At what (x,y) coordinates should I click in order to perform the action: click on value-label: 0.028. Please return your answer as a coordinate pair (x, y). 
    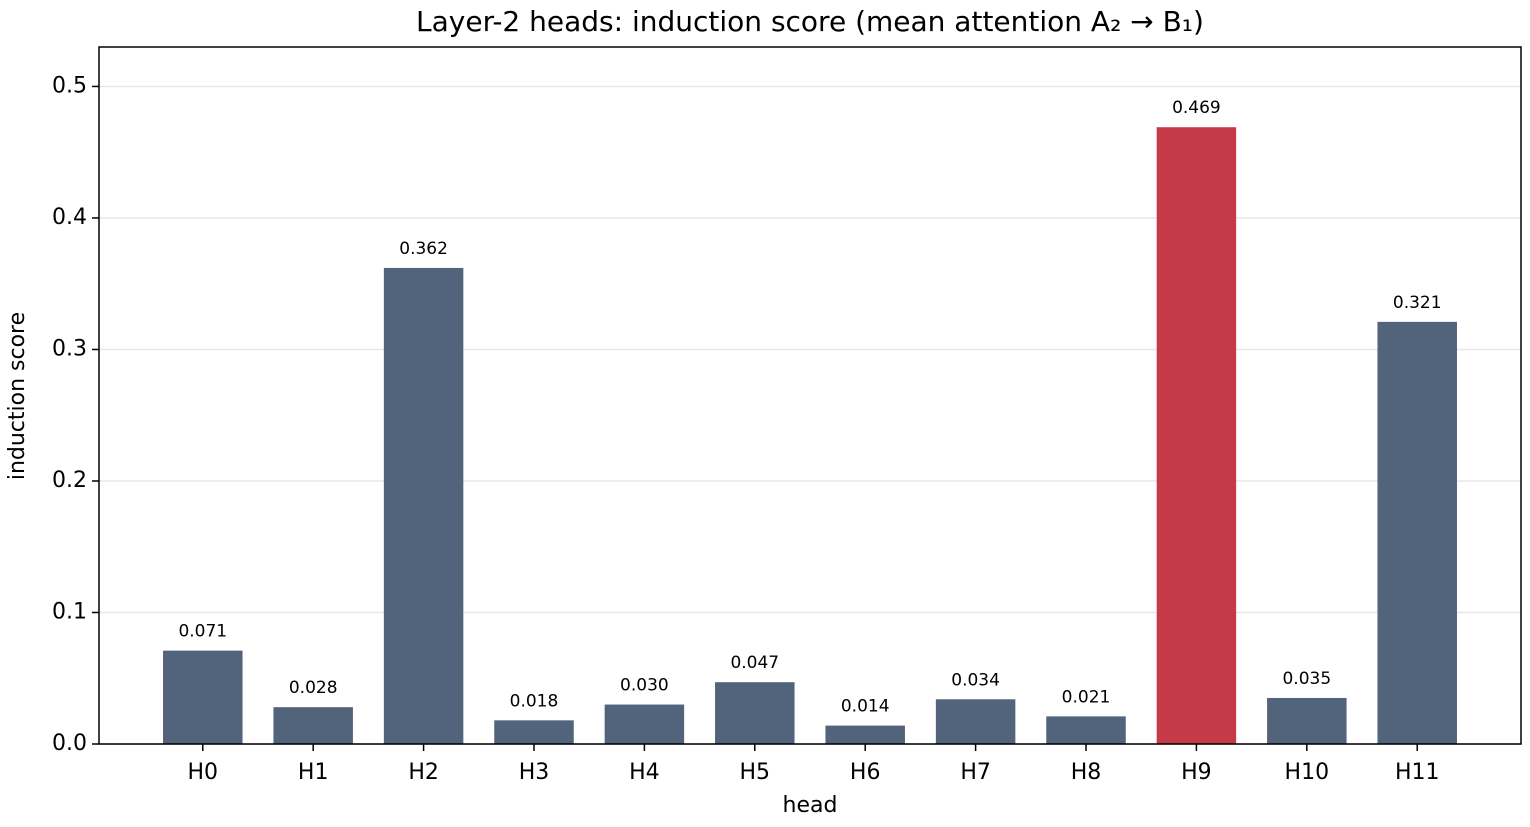
    Looking at the image, I should click on (313, 688).